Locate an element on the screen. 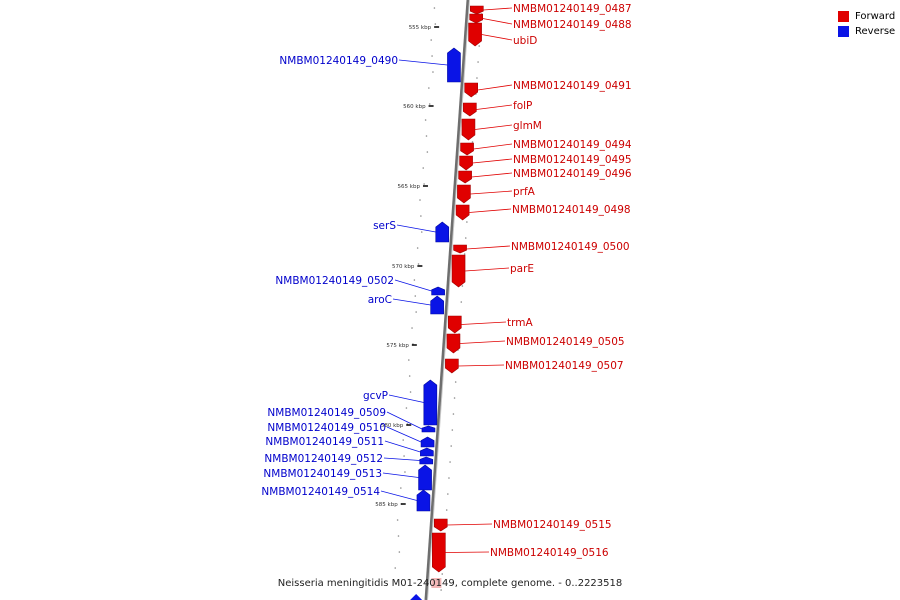  forward-swatch is located at coordinates (843, 16).